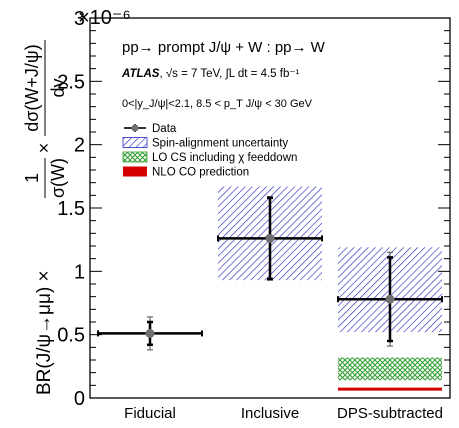  I want to click on legend-spin-swatch, so click(135, 142).